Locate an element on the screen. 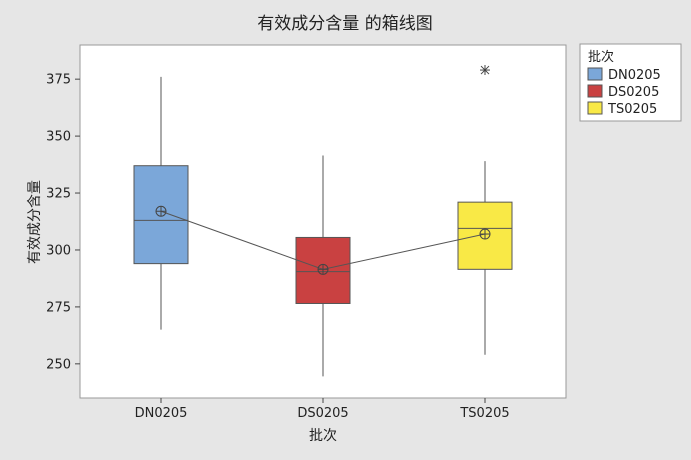 The image size is (691, 460). y-tick-label: 325 is located at coordinates (58, 194).